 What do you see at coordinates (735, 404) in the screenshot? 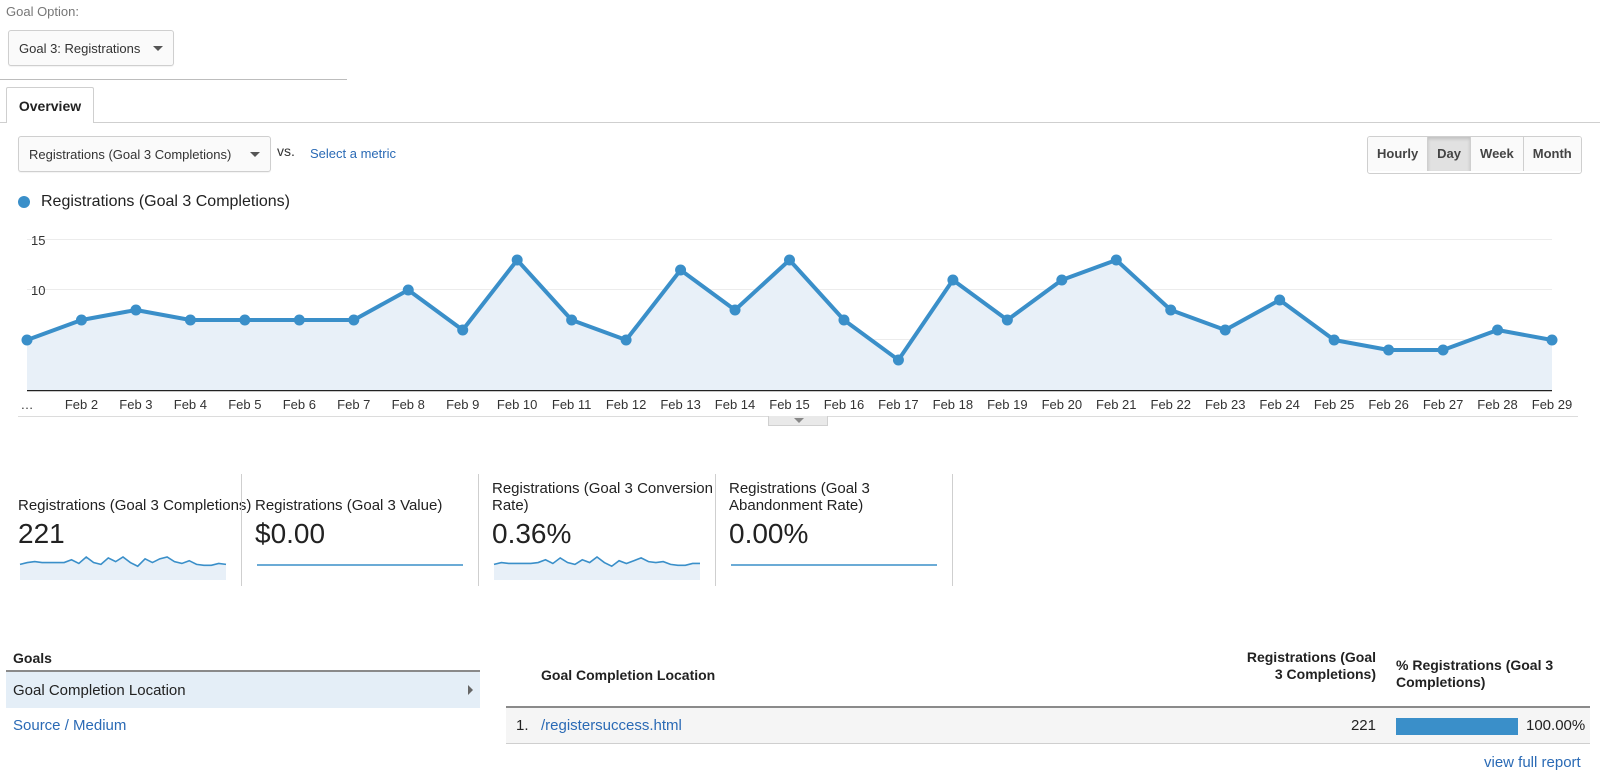
I see `x-tick-label: Feb 14` at bounding box center [735, 404].